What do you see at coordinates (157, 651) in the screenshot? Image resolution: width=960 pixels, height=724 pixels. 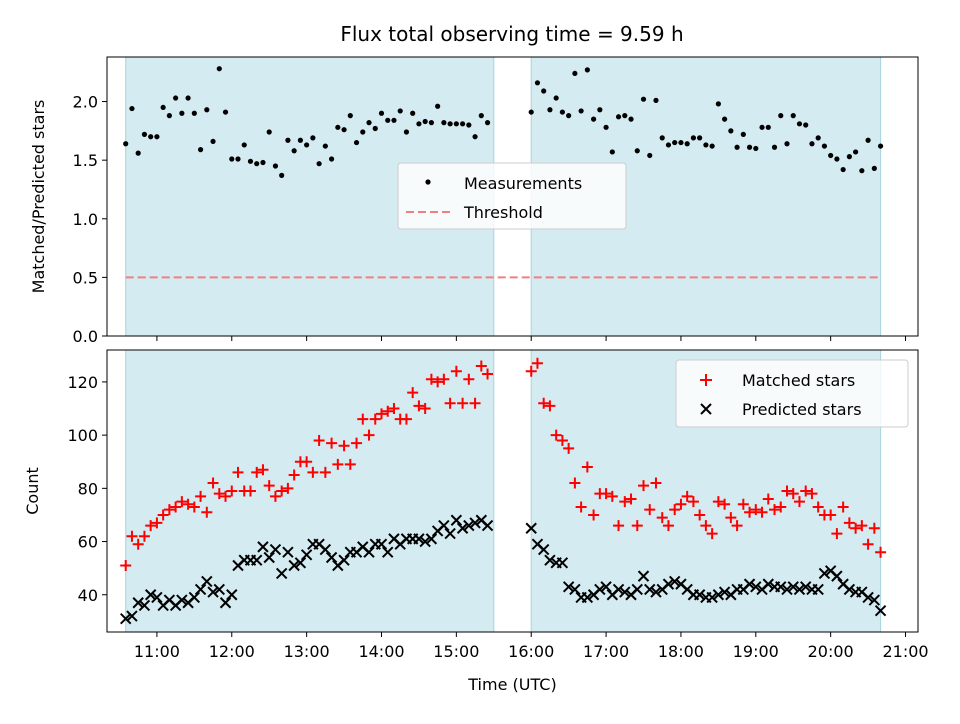 I see `x-tick-label: 11:00` at bounding box center [157, 651].